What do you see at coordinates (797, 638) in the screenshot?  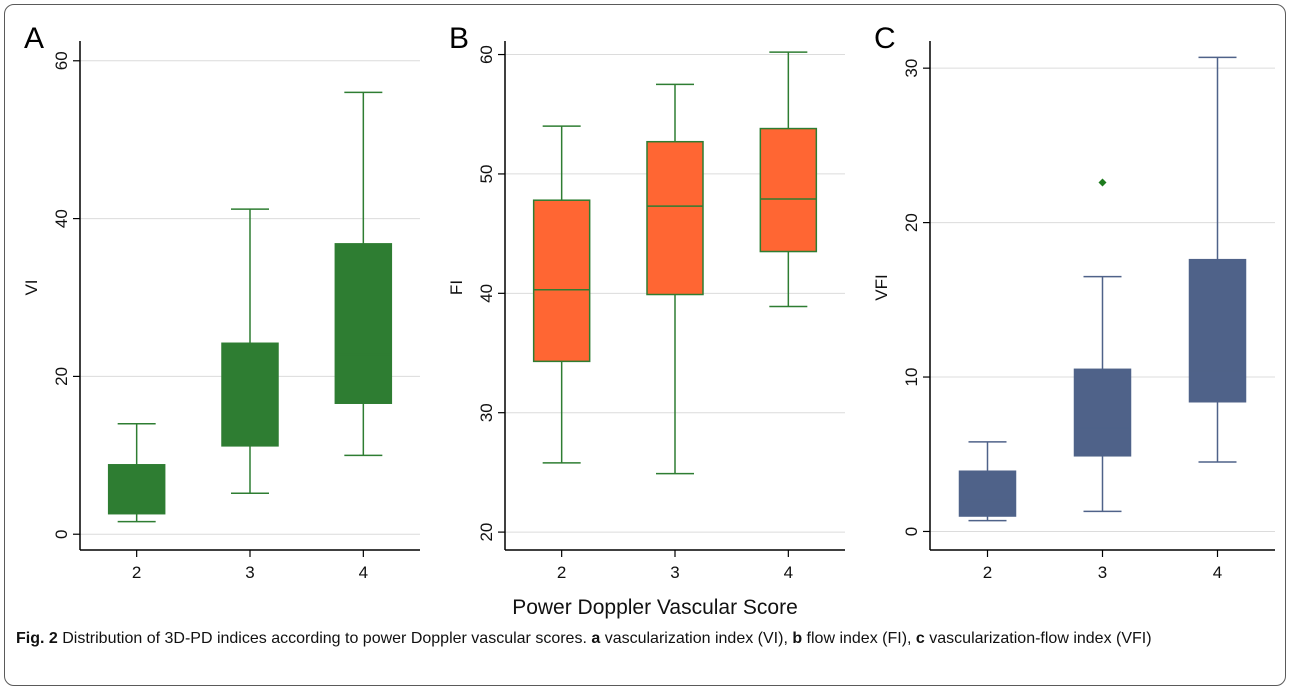 I see `caption-label-b: b` at bounding box center [797, 638].